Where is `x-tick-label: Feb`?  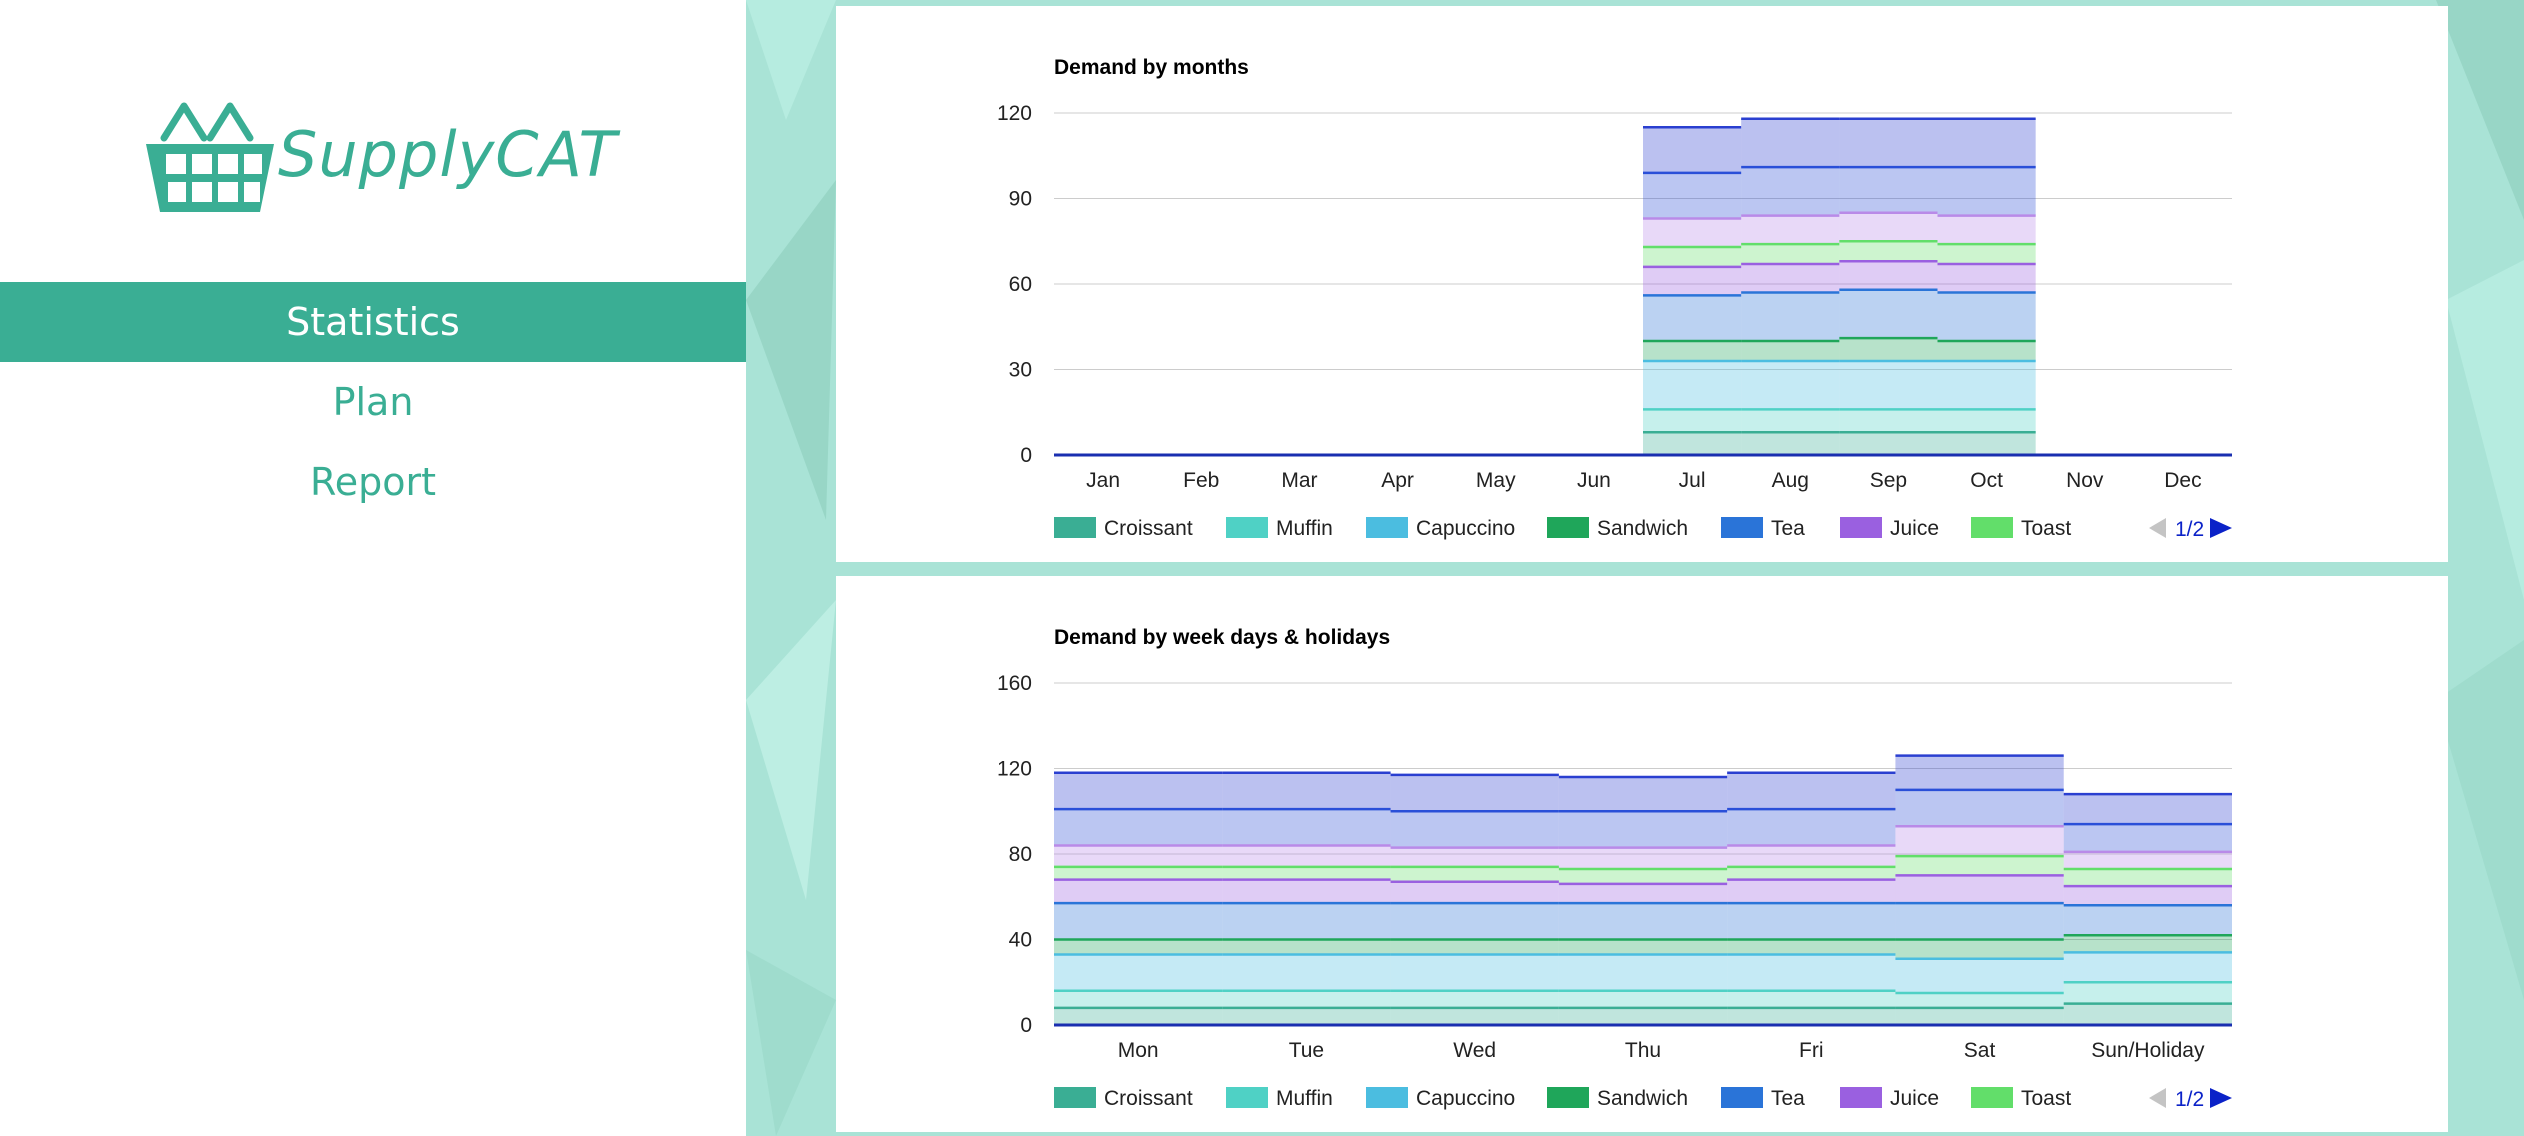
x-tick-label: Feb is located at coordinates (1201, 480).